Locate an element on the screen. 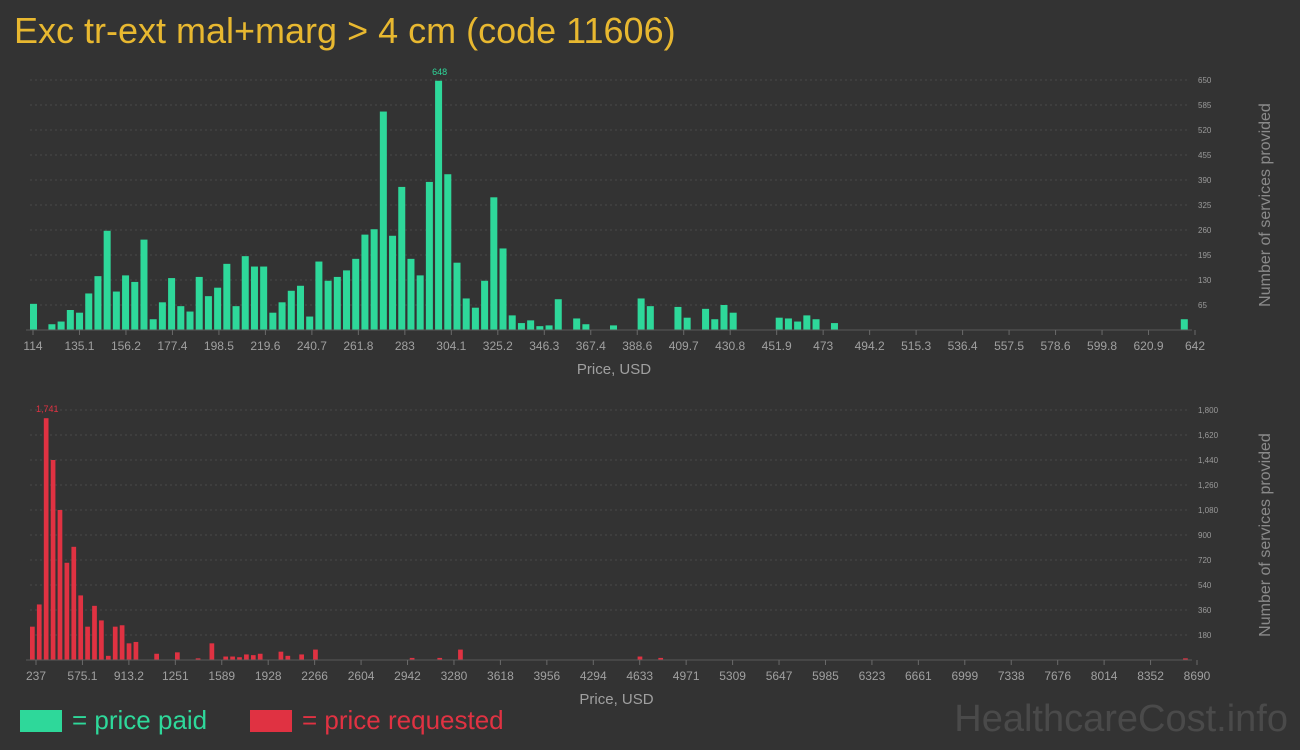 Image resolution: width=1300 pixels, height=750 pixels. x-tick-label: 8014 is located at coordinates (1104, 676).